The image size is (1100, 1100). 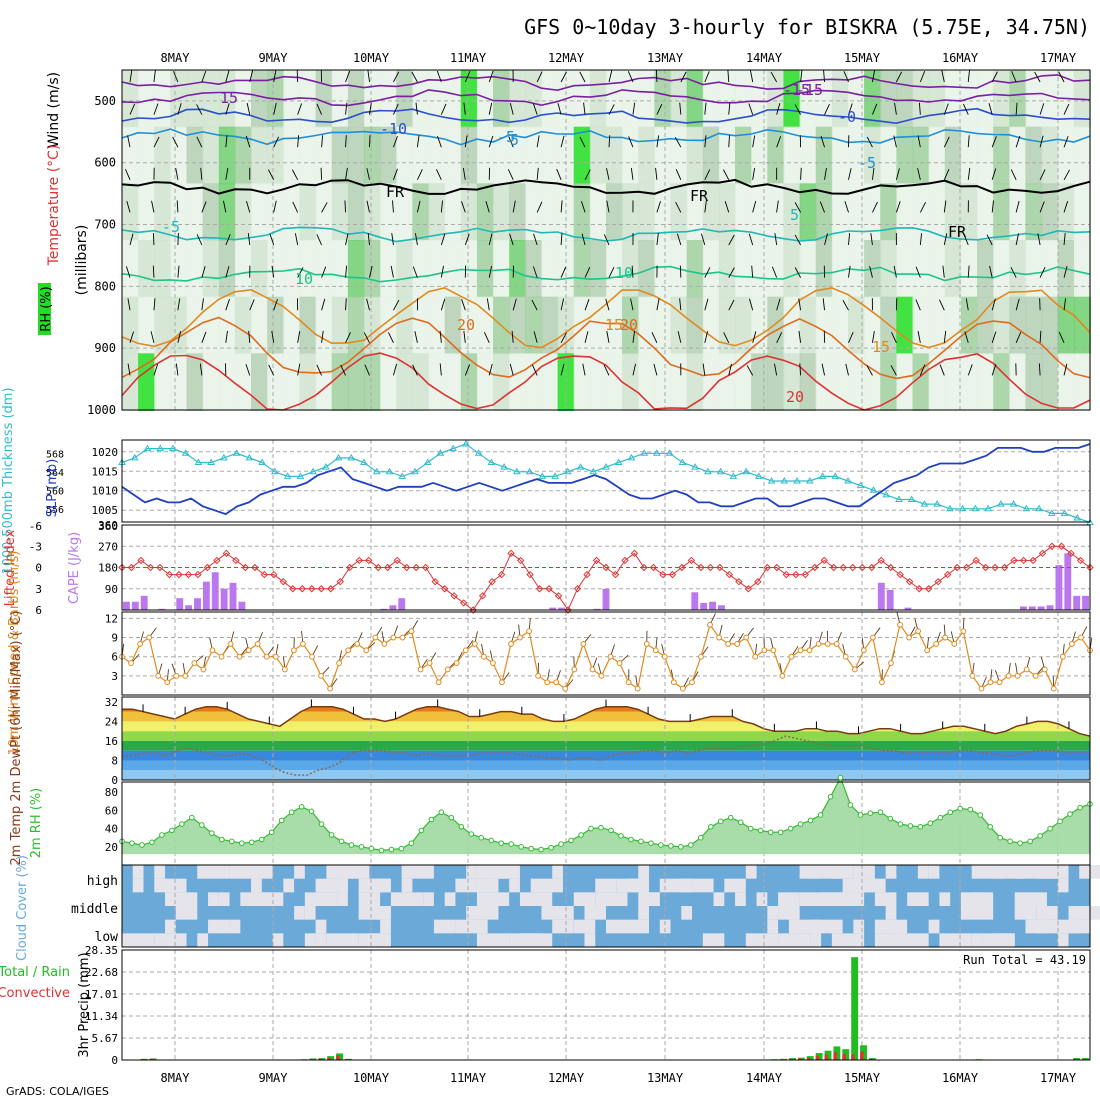 What do you see at coordinates (57, 1091) in the screenshot?
I see `grads-credit: GrADS: COLA/IGES` at bounding box center [57, 1091].